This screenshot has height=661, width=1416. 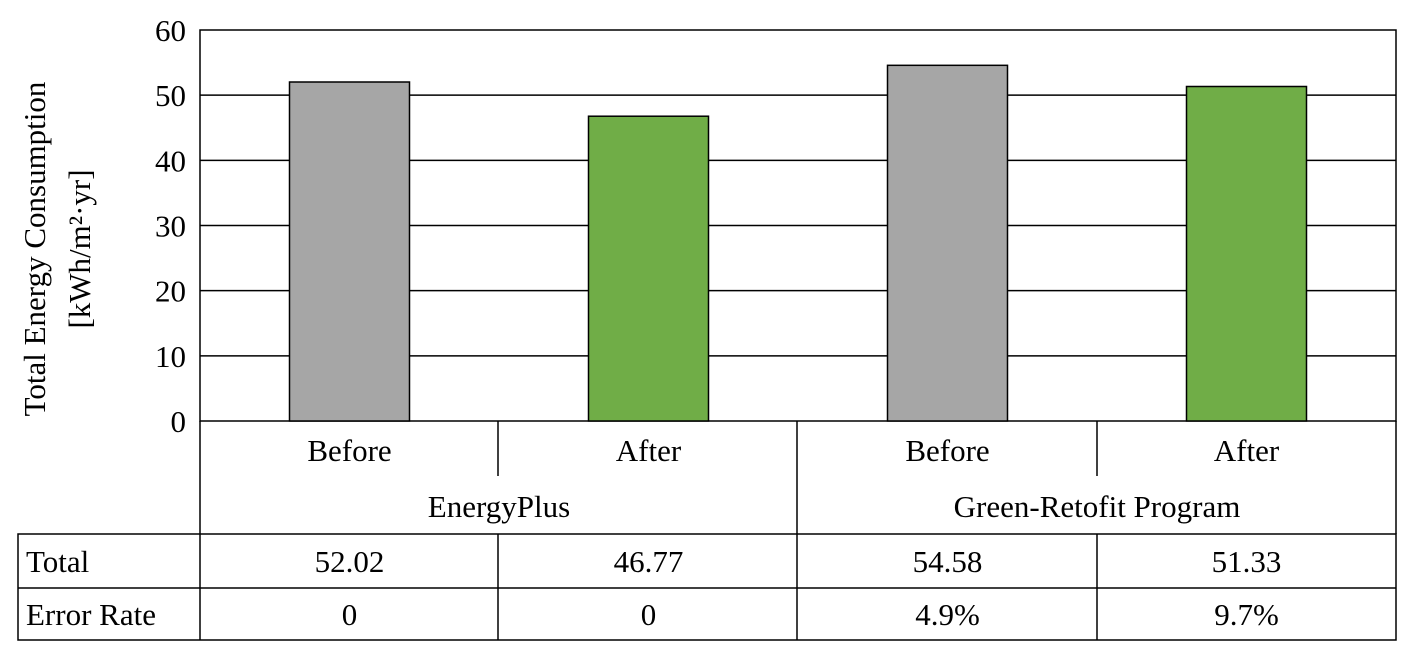 I want to click on y-tick-label: 20, so click(x=170, y=291).